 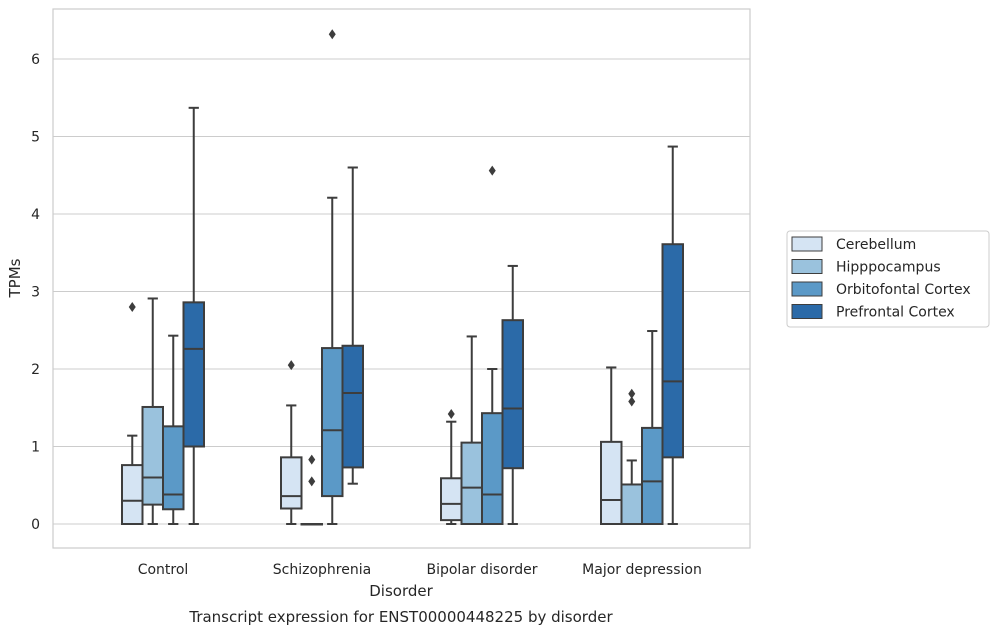 What do you see at coordinates (895, 313) in the screenshot?
I see `legend-label: Prefrontal Cortex` at bounding box center [895, 313].